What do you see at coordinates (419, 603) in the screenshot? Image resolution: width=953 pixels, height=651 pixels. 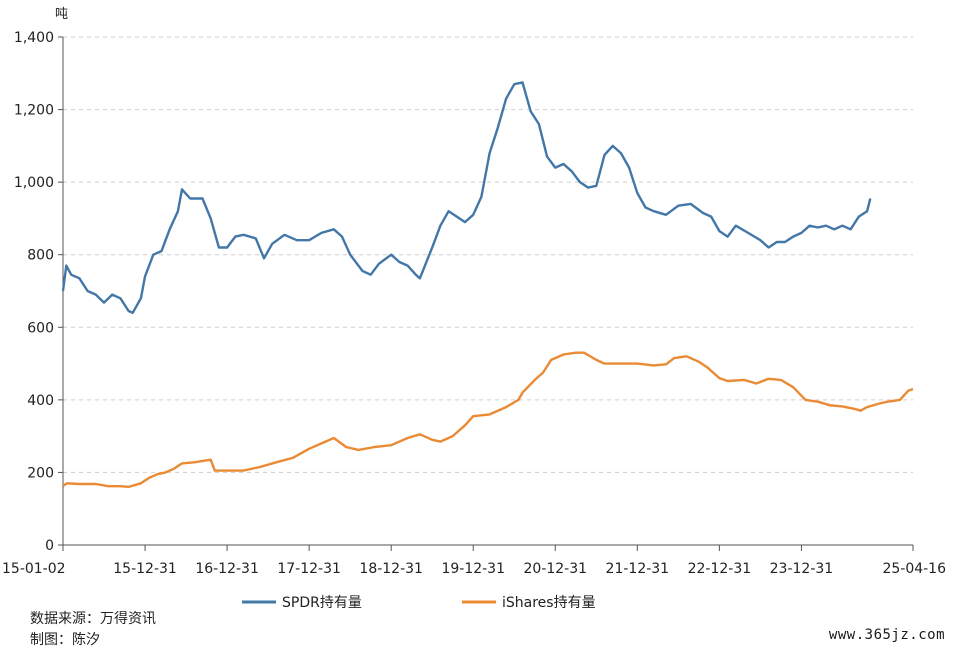 I see `legend: SPDR持有量 iShares持有量` at bounding box center [419, 603].